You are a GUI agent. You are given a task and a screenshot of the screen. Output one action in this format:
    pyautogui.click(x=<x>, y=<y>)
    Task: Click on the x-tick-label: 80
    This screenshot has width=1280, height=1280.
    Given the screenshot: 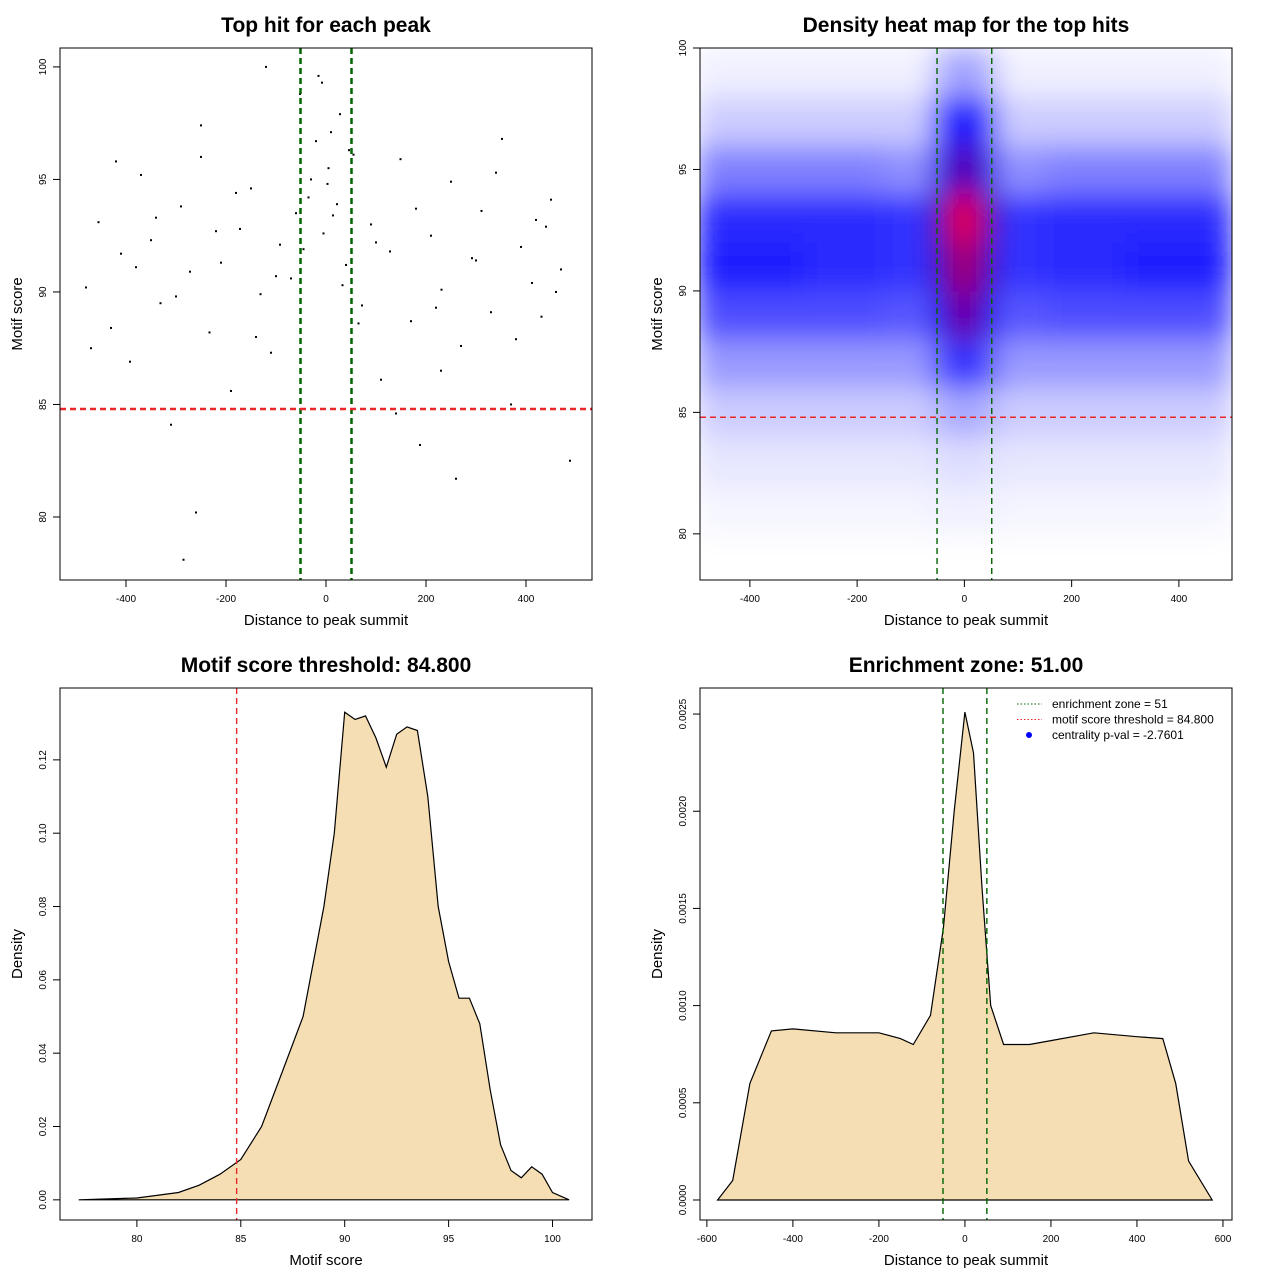 What is the action you would take?
    pyautogui.click(x=137, y=1239)
    